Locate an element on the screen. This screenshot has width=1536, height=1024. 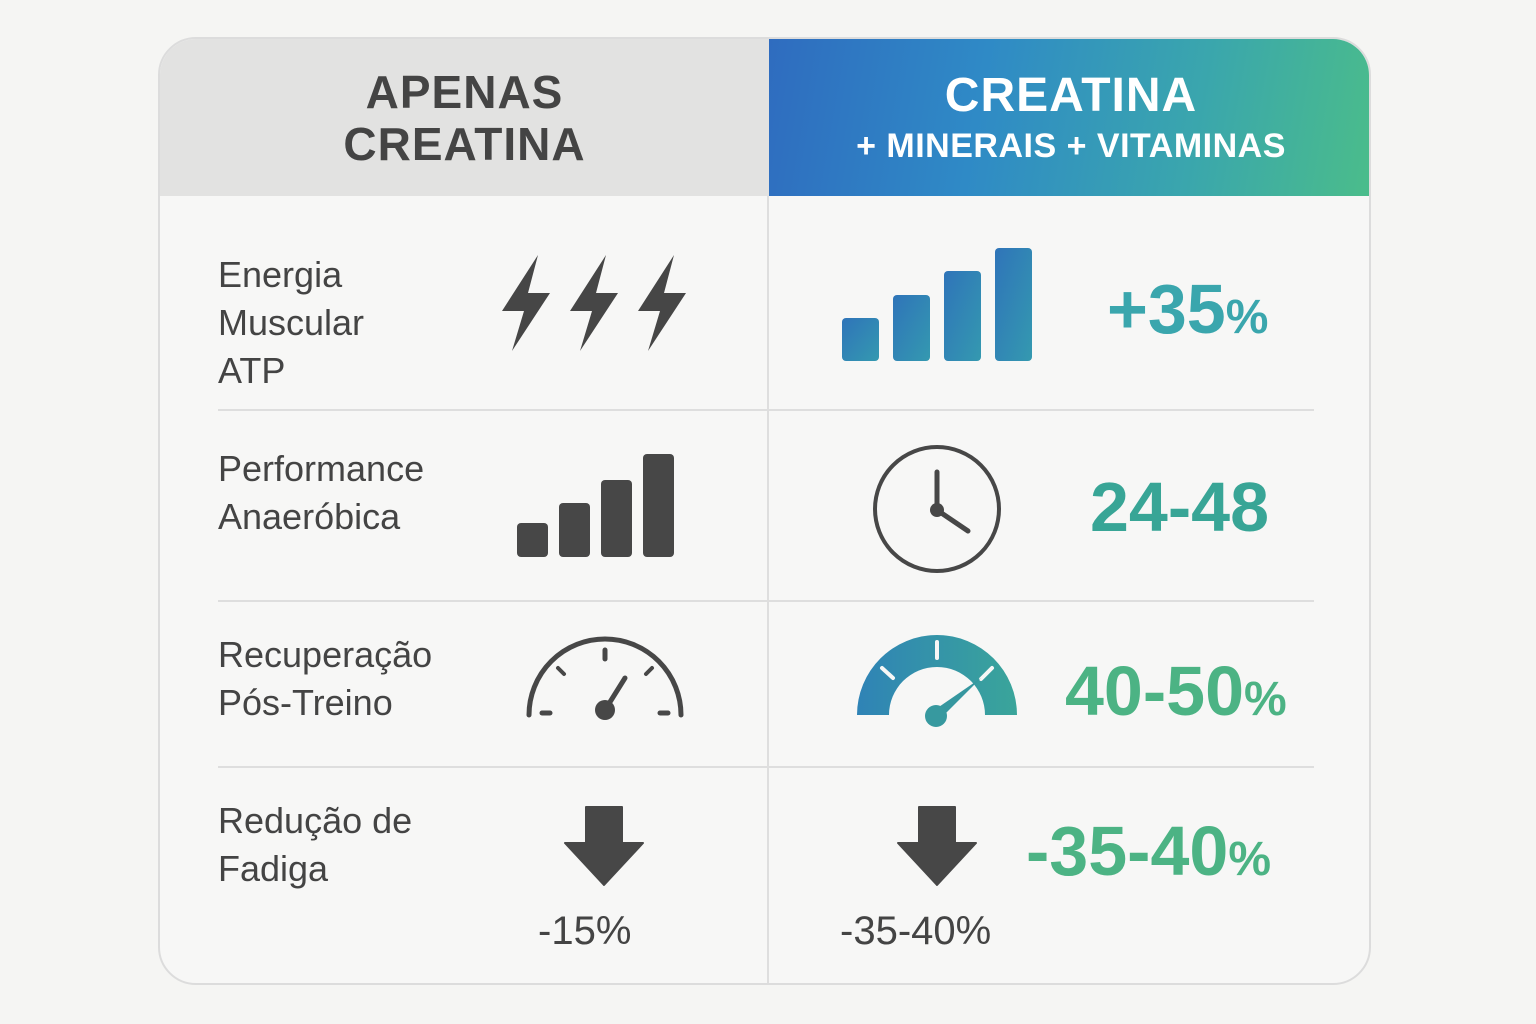
column-divider is located at coordinates (768, 589).